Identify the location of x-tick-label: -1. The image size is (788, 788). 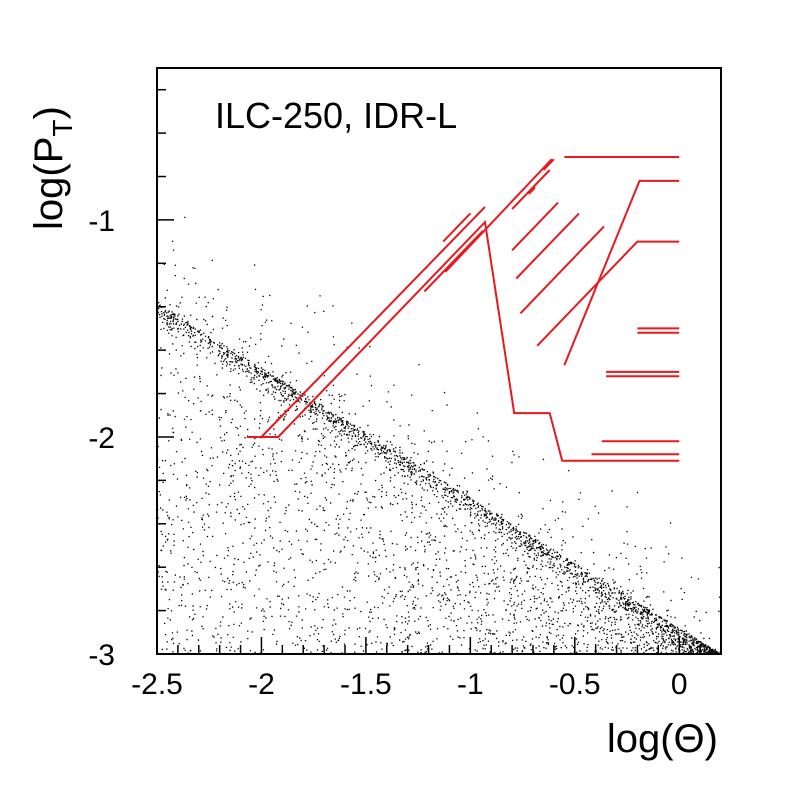
(470, 684).